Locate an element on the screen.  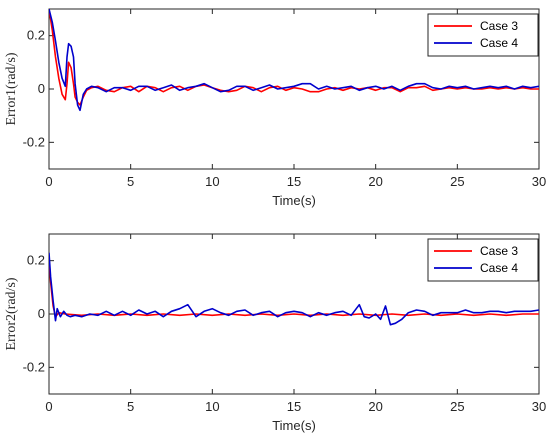
y-axis-label: Error1(rad/s) is located at coordinates (11, 88).